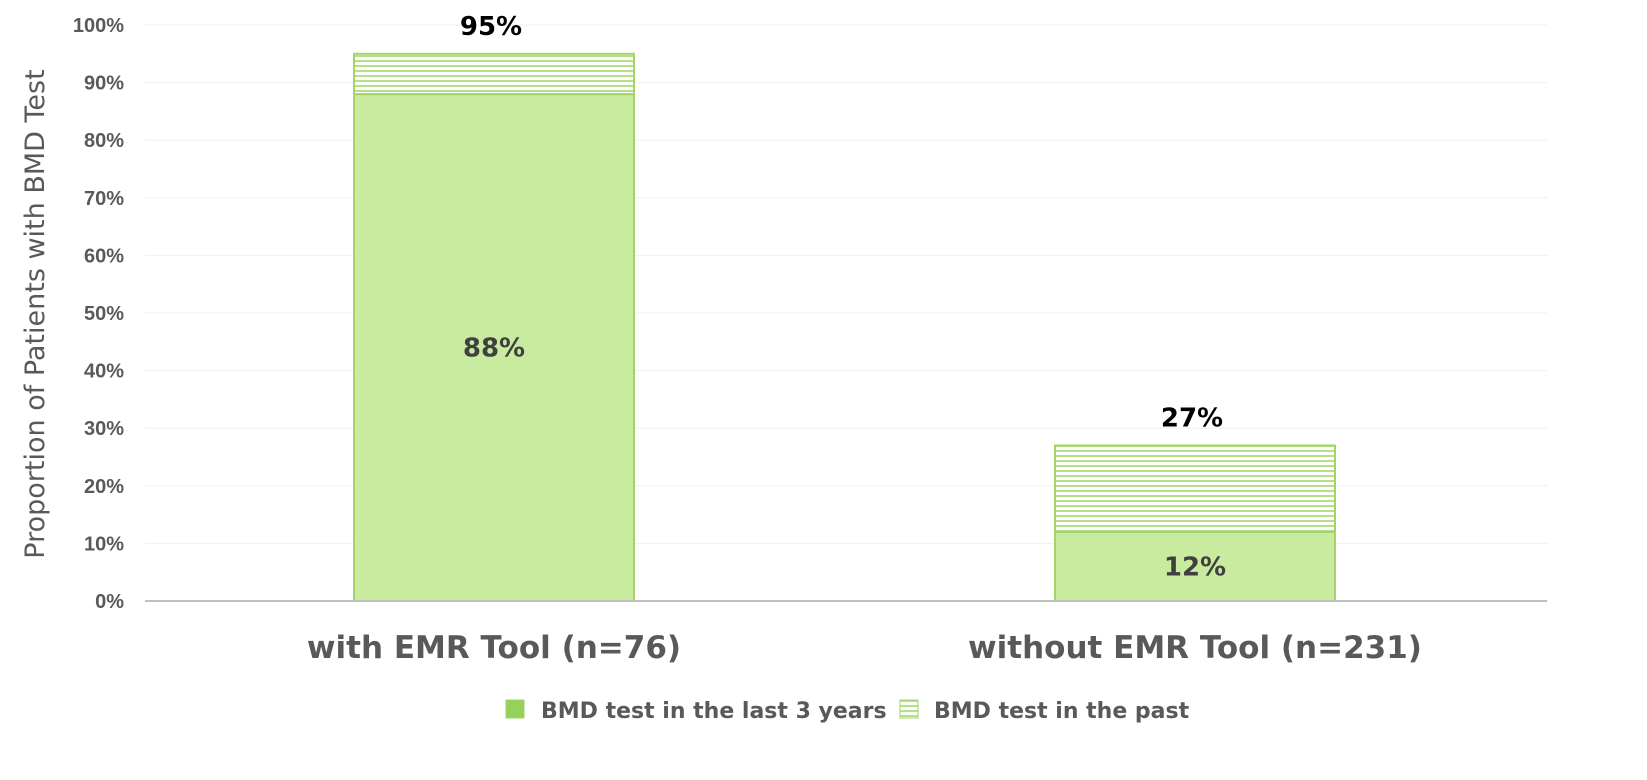 The height and width of the screenshot is (780, 1647). Describe the element at coordinates (104, 256) in the screenshot. I see `y-tick-label: 60%` at that location.